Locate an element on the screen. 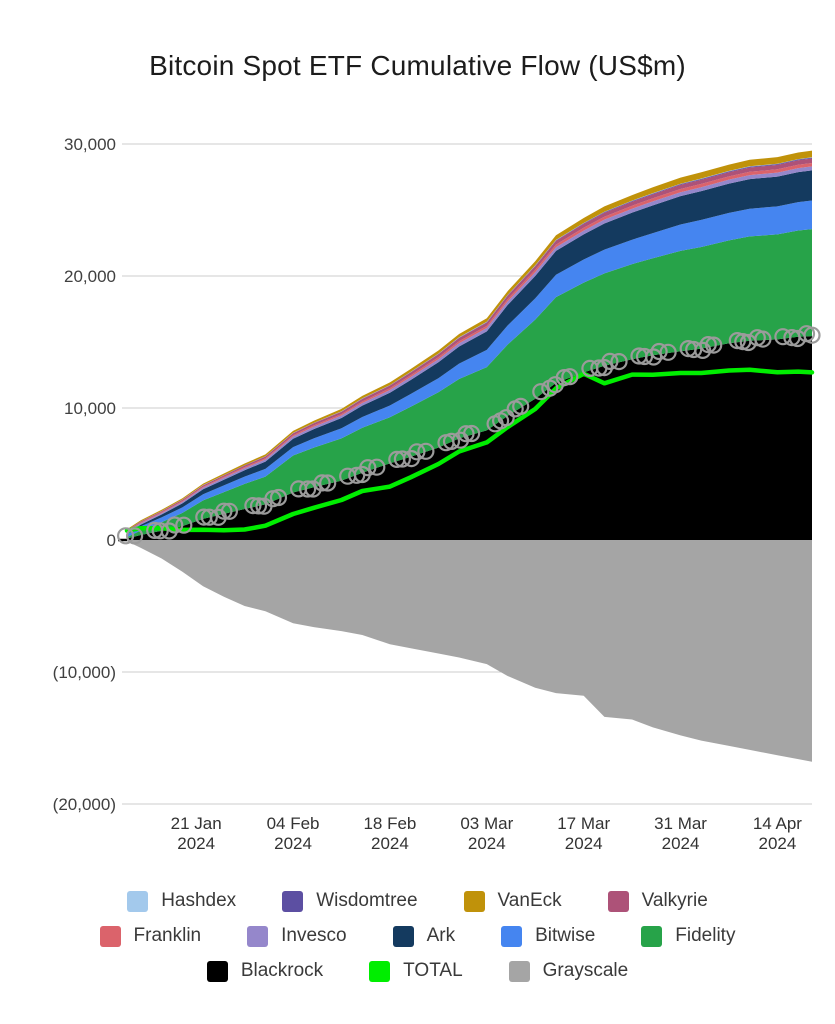 Image resolution: width=835 pixels, height=1024 pixels. legend-item-total: TOTAL is located at coordinates (416, 971).